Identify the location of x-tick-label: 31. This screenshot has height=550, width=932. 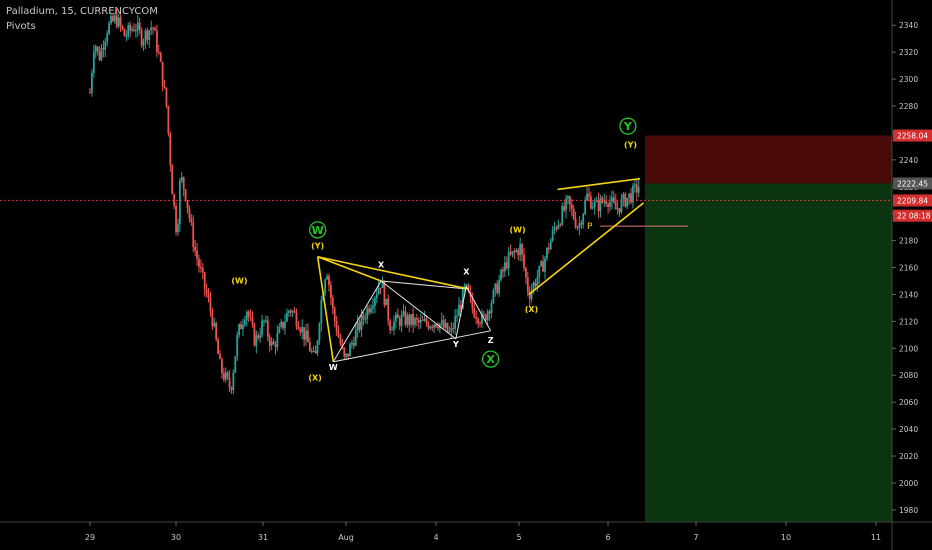
(263, 537).